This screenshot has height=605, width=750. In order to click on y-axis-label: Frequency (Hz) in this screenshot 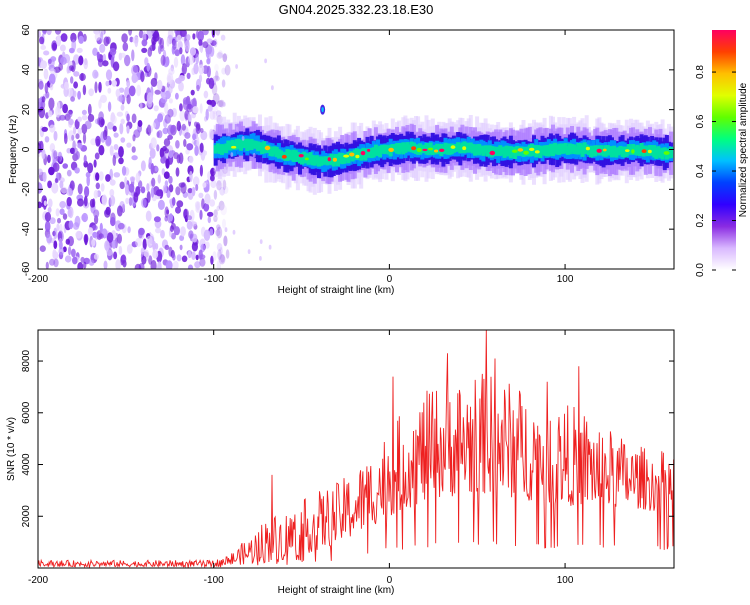, I will do `click(13, 149)`.